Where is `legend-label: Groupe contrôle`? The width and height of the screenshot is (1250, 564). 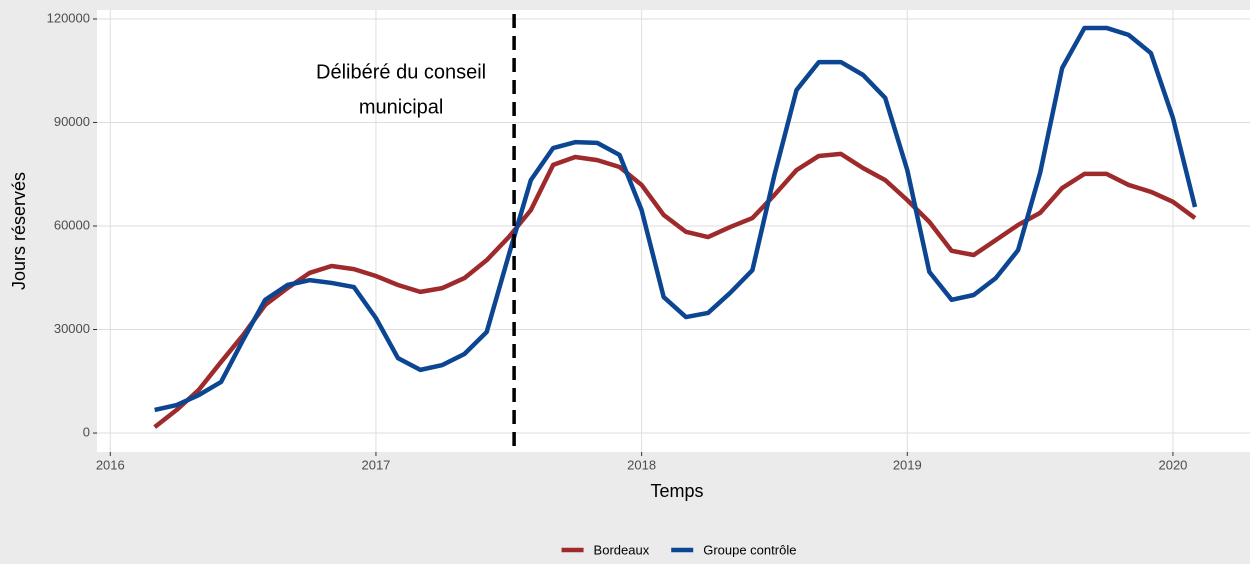 legend-label: Groupe contrôle is located at coordinates (749, 549).